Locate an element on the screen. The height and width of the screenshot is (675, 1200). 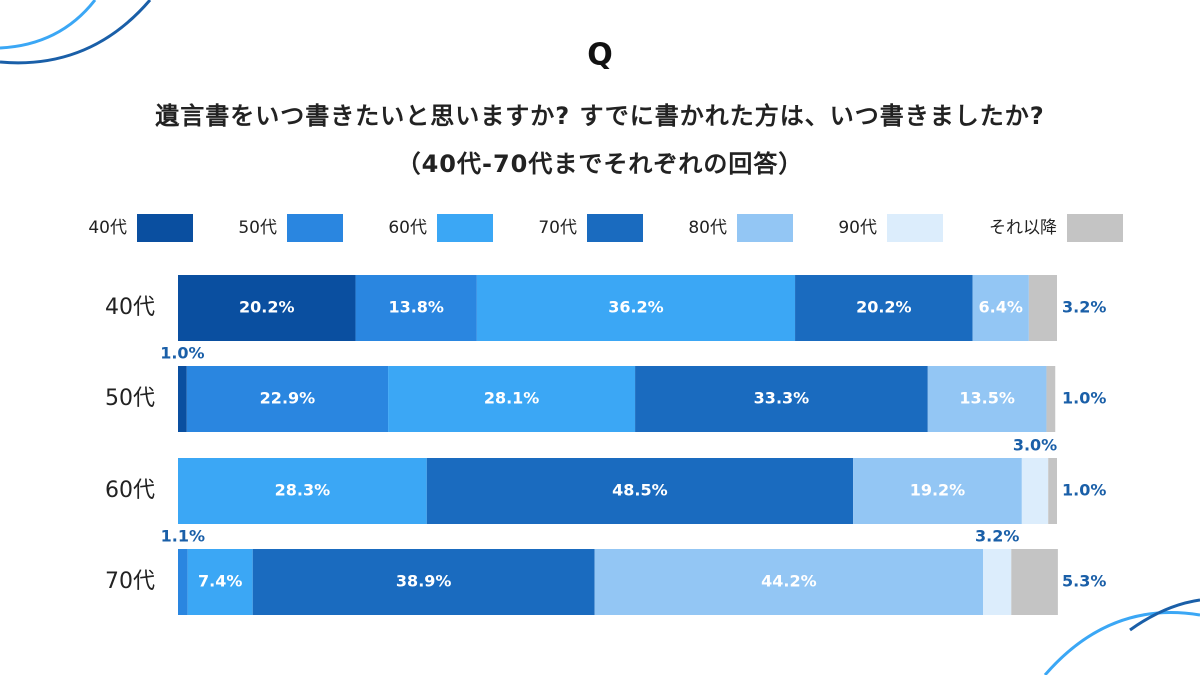
value-label: 44.2% is located at coordinates (789, 581).